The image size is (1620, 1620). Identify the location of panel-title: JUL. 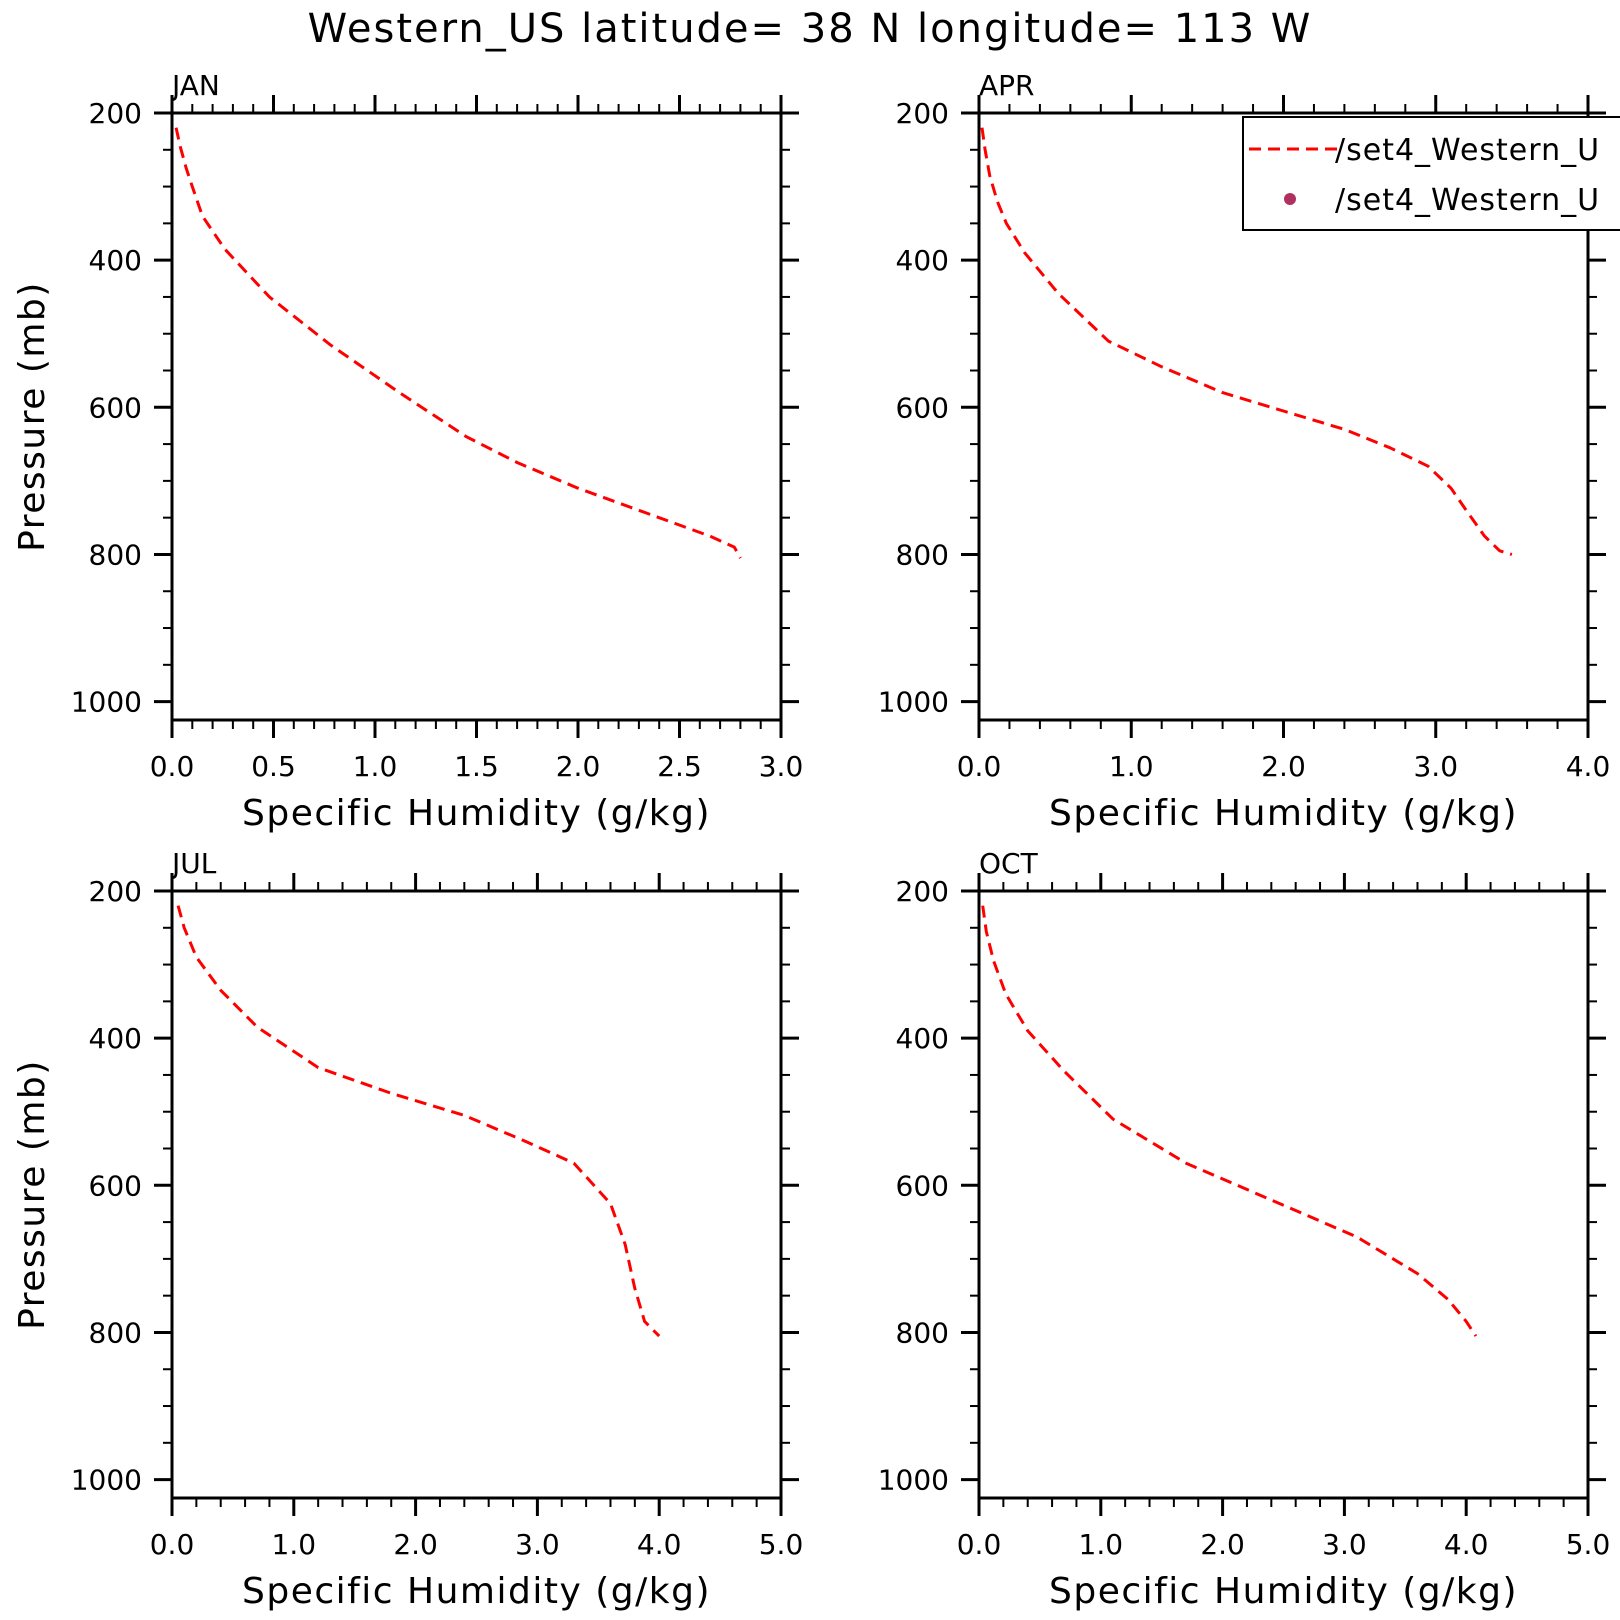
(193, 863).